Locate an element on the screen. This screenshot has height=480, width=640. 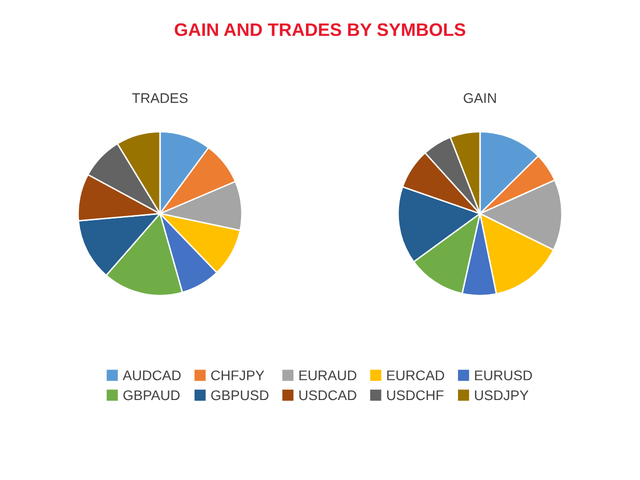
legend-label: CHFJPY is located at coordinates (237, 375).